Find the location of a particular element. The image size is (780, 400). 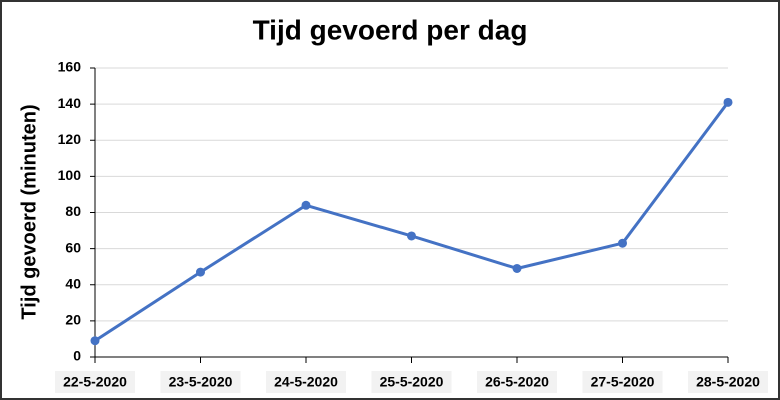

y-tick-label: 0 is located at coordinates (77, 356).